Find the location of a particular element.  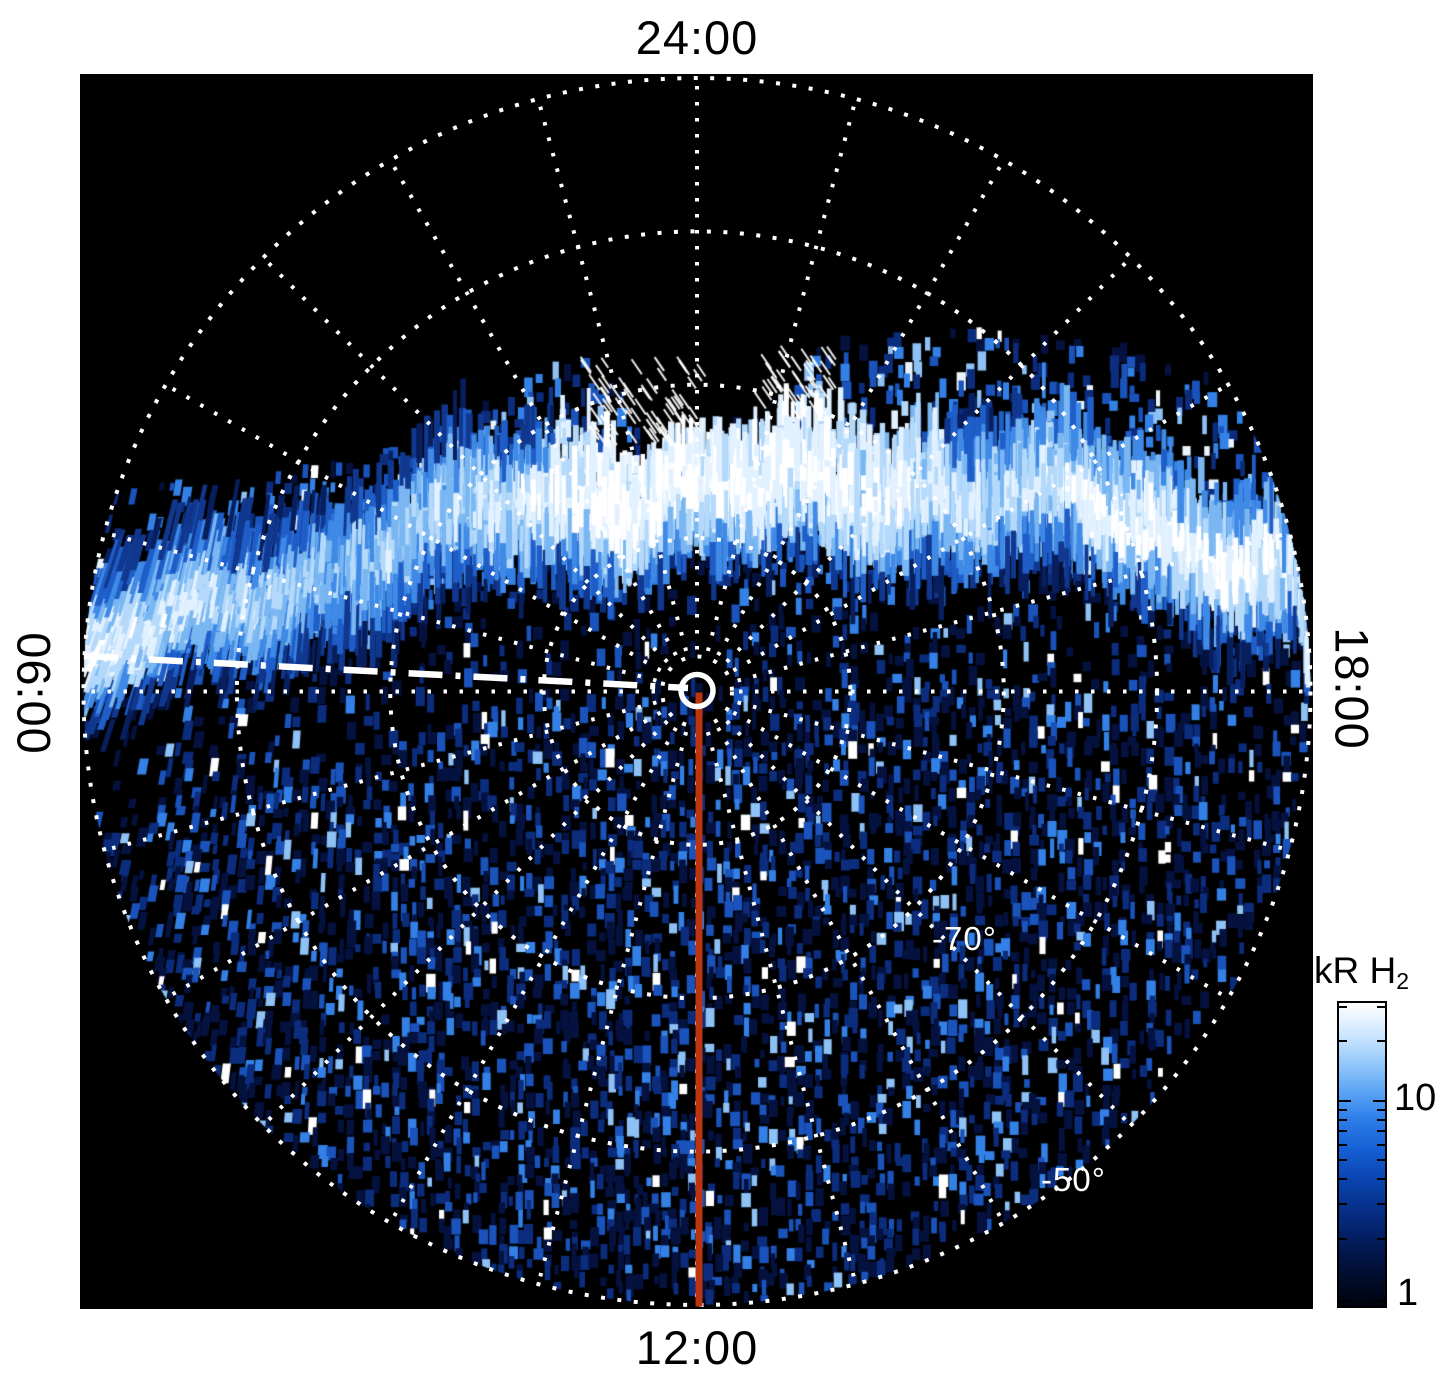

time-label-2400: 24:00 is located at coordinates (697, 37).